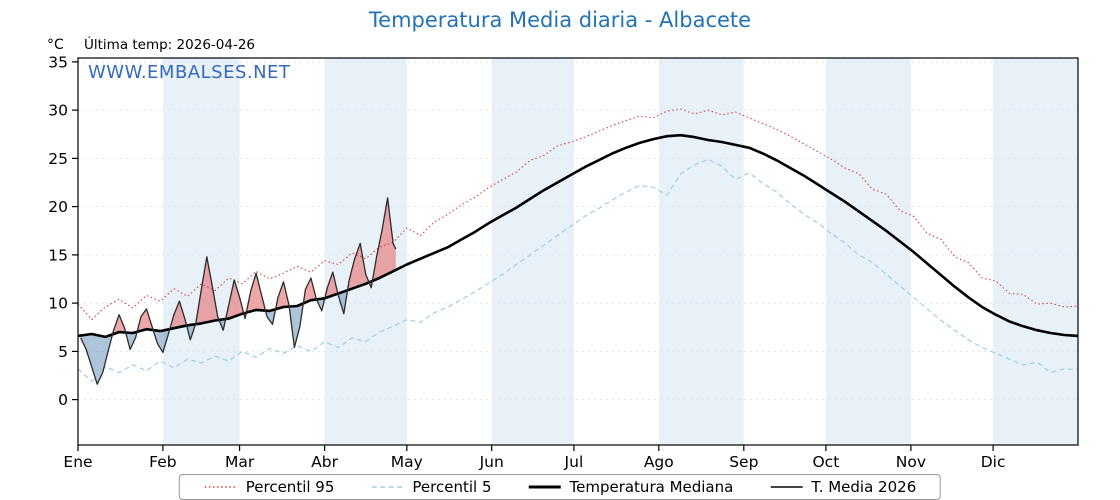  Describe the element at coordinates (170, 45) in the screenshot. I see `last-temp-annotation: Última temp: 2026-04-26` at that location.